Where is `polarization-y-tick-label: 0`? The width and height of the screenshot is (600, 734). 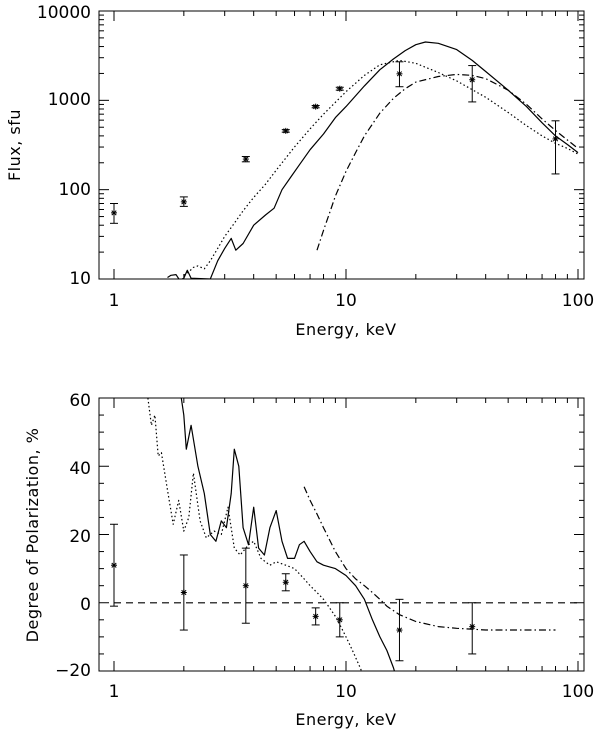
polarization-y-tick-label: 0 is located at coordinates (85, 605).